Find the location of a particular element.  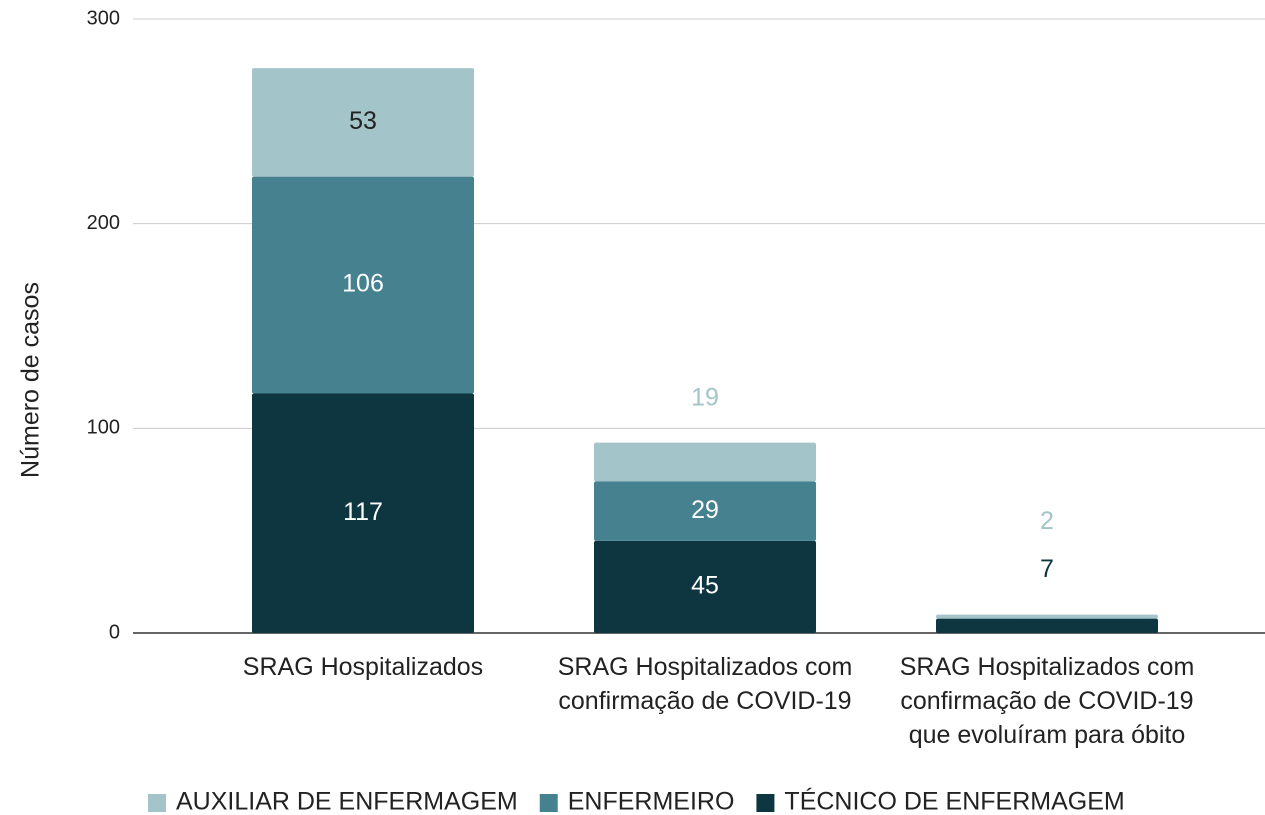

y-tick-label: 100 is located at coordinates (103, 428).